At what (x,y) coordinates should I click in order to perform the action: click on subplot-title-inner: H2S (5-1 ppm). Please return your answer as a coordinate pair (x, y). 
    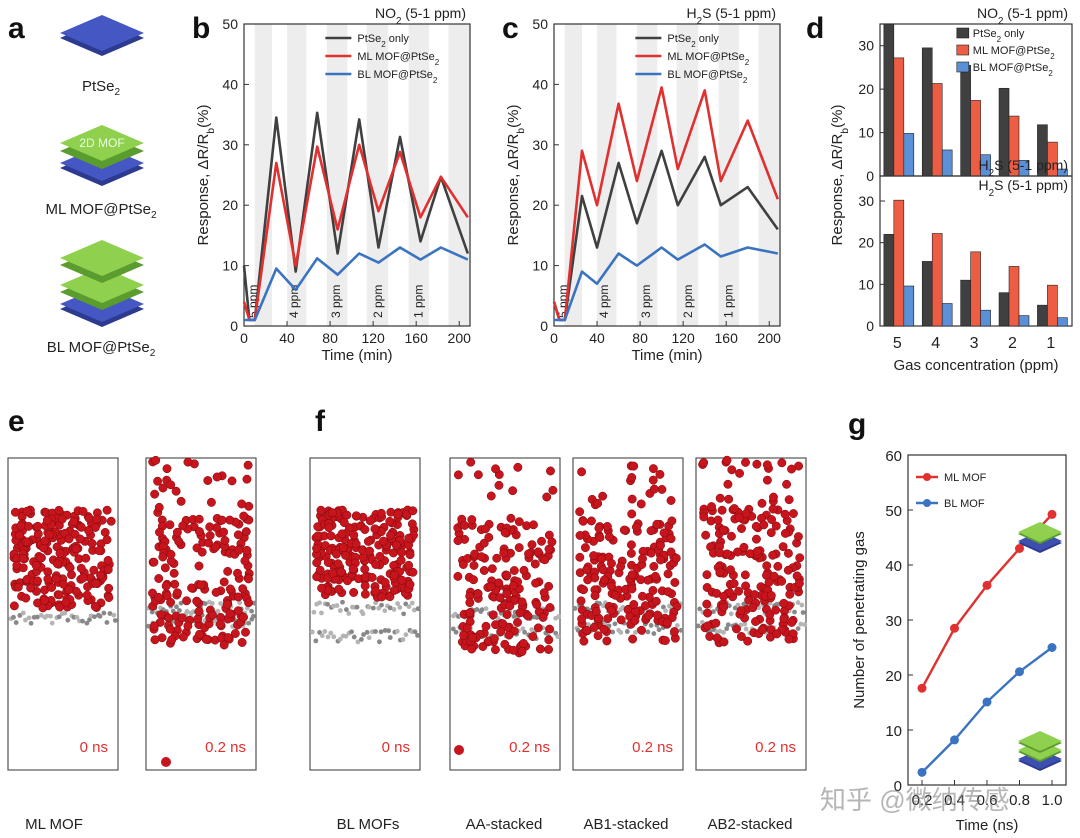
    Looking at the image, I should click on (1024, 188).